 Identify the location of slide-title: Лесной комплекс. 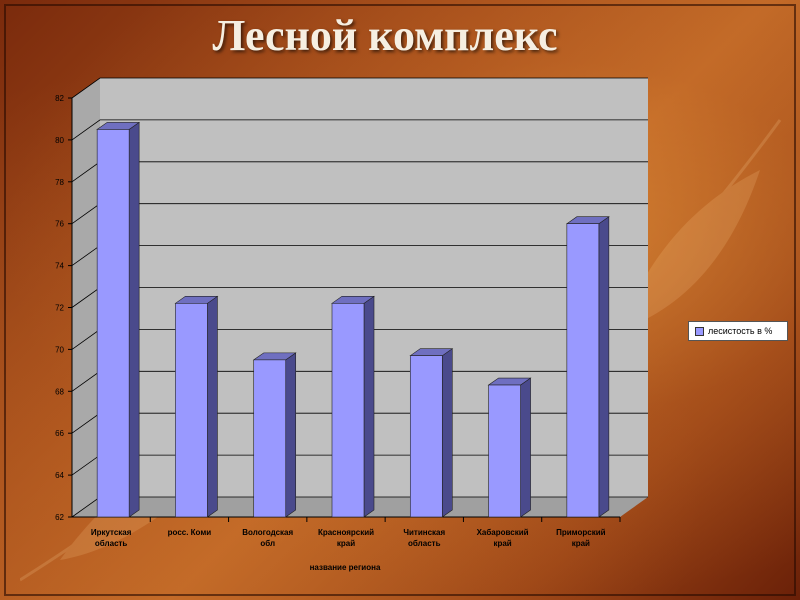
(385, 35).